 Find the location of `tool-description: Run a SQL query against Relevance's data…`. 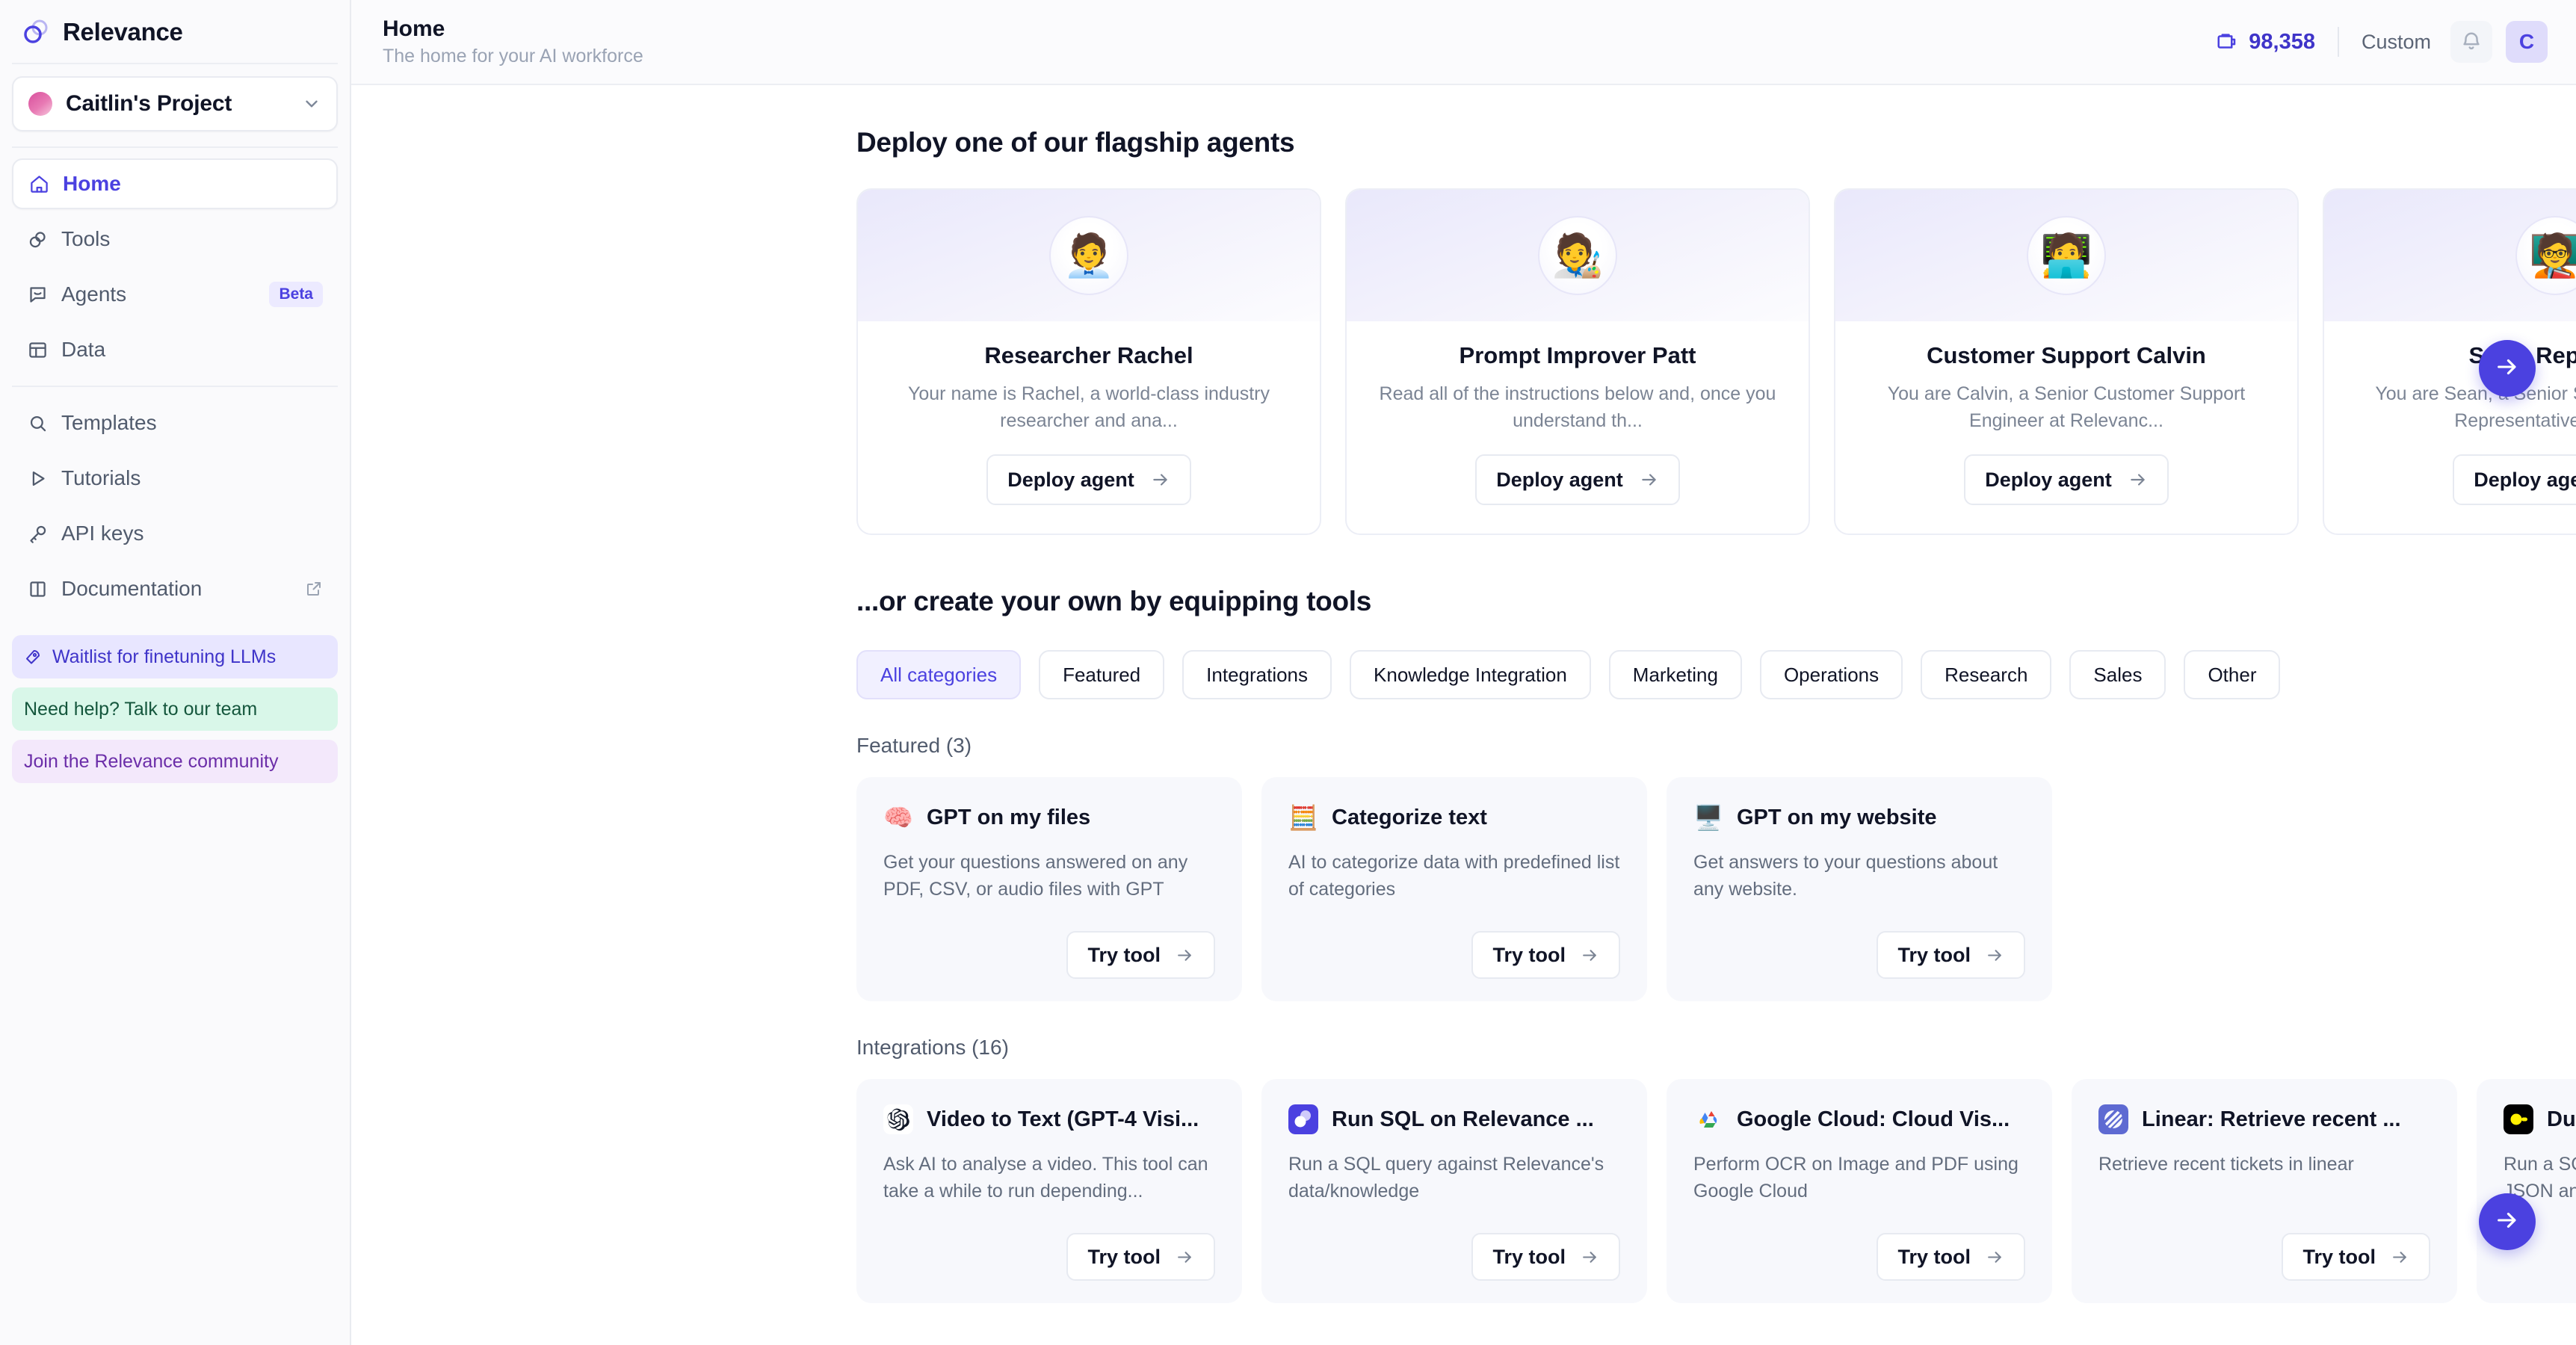

tool-description: Run a SQL query against Relevance's data… is located at coordinates (1446, 1178).